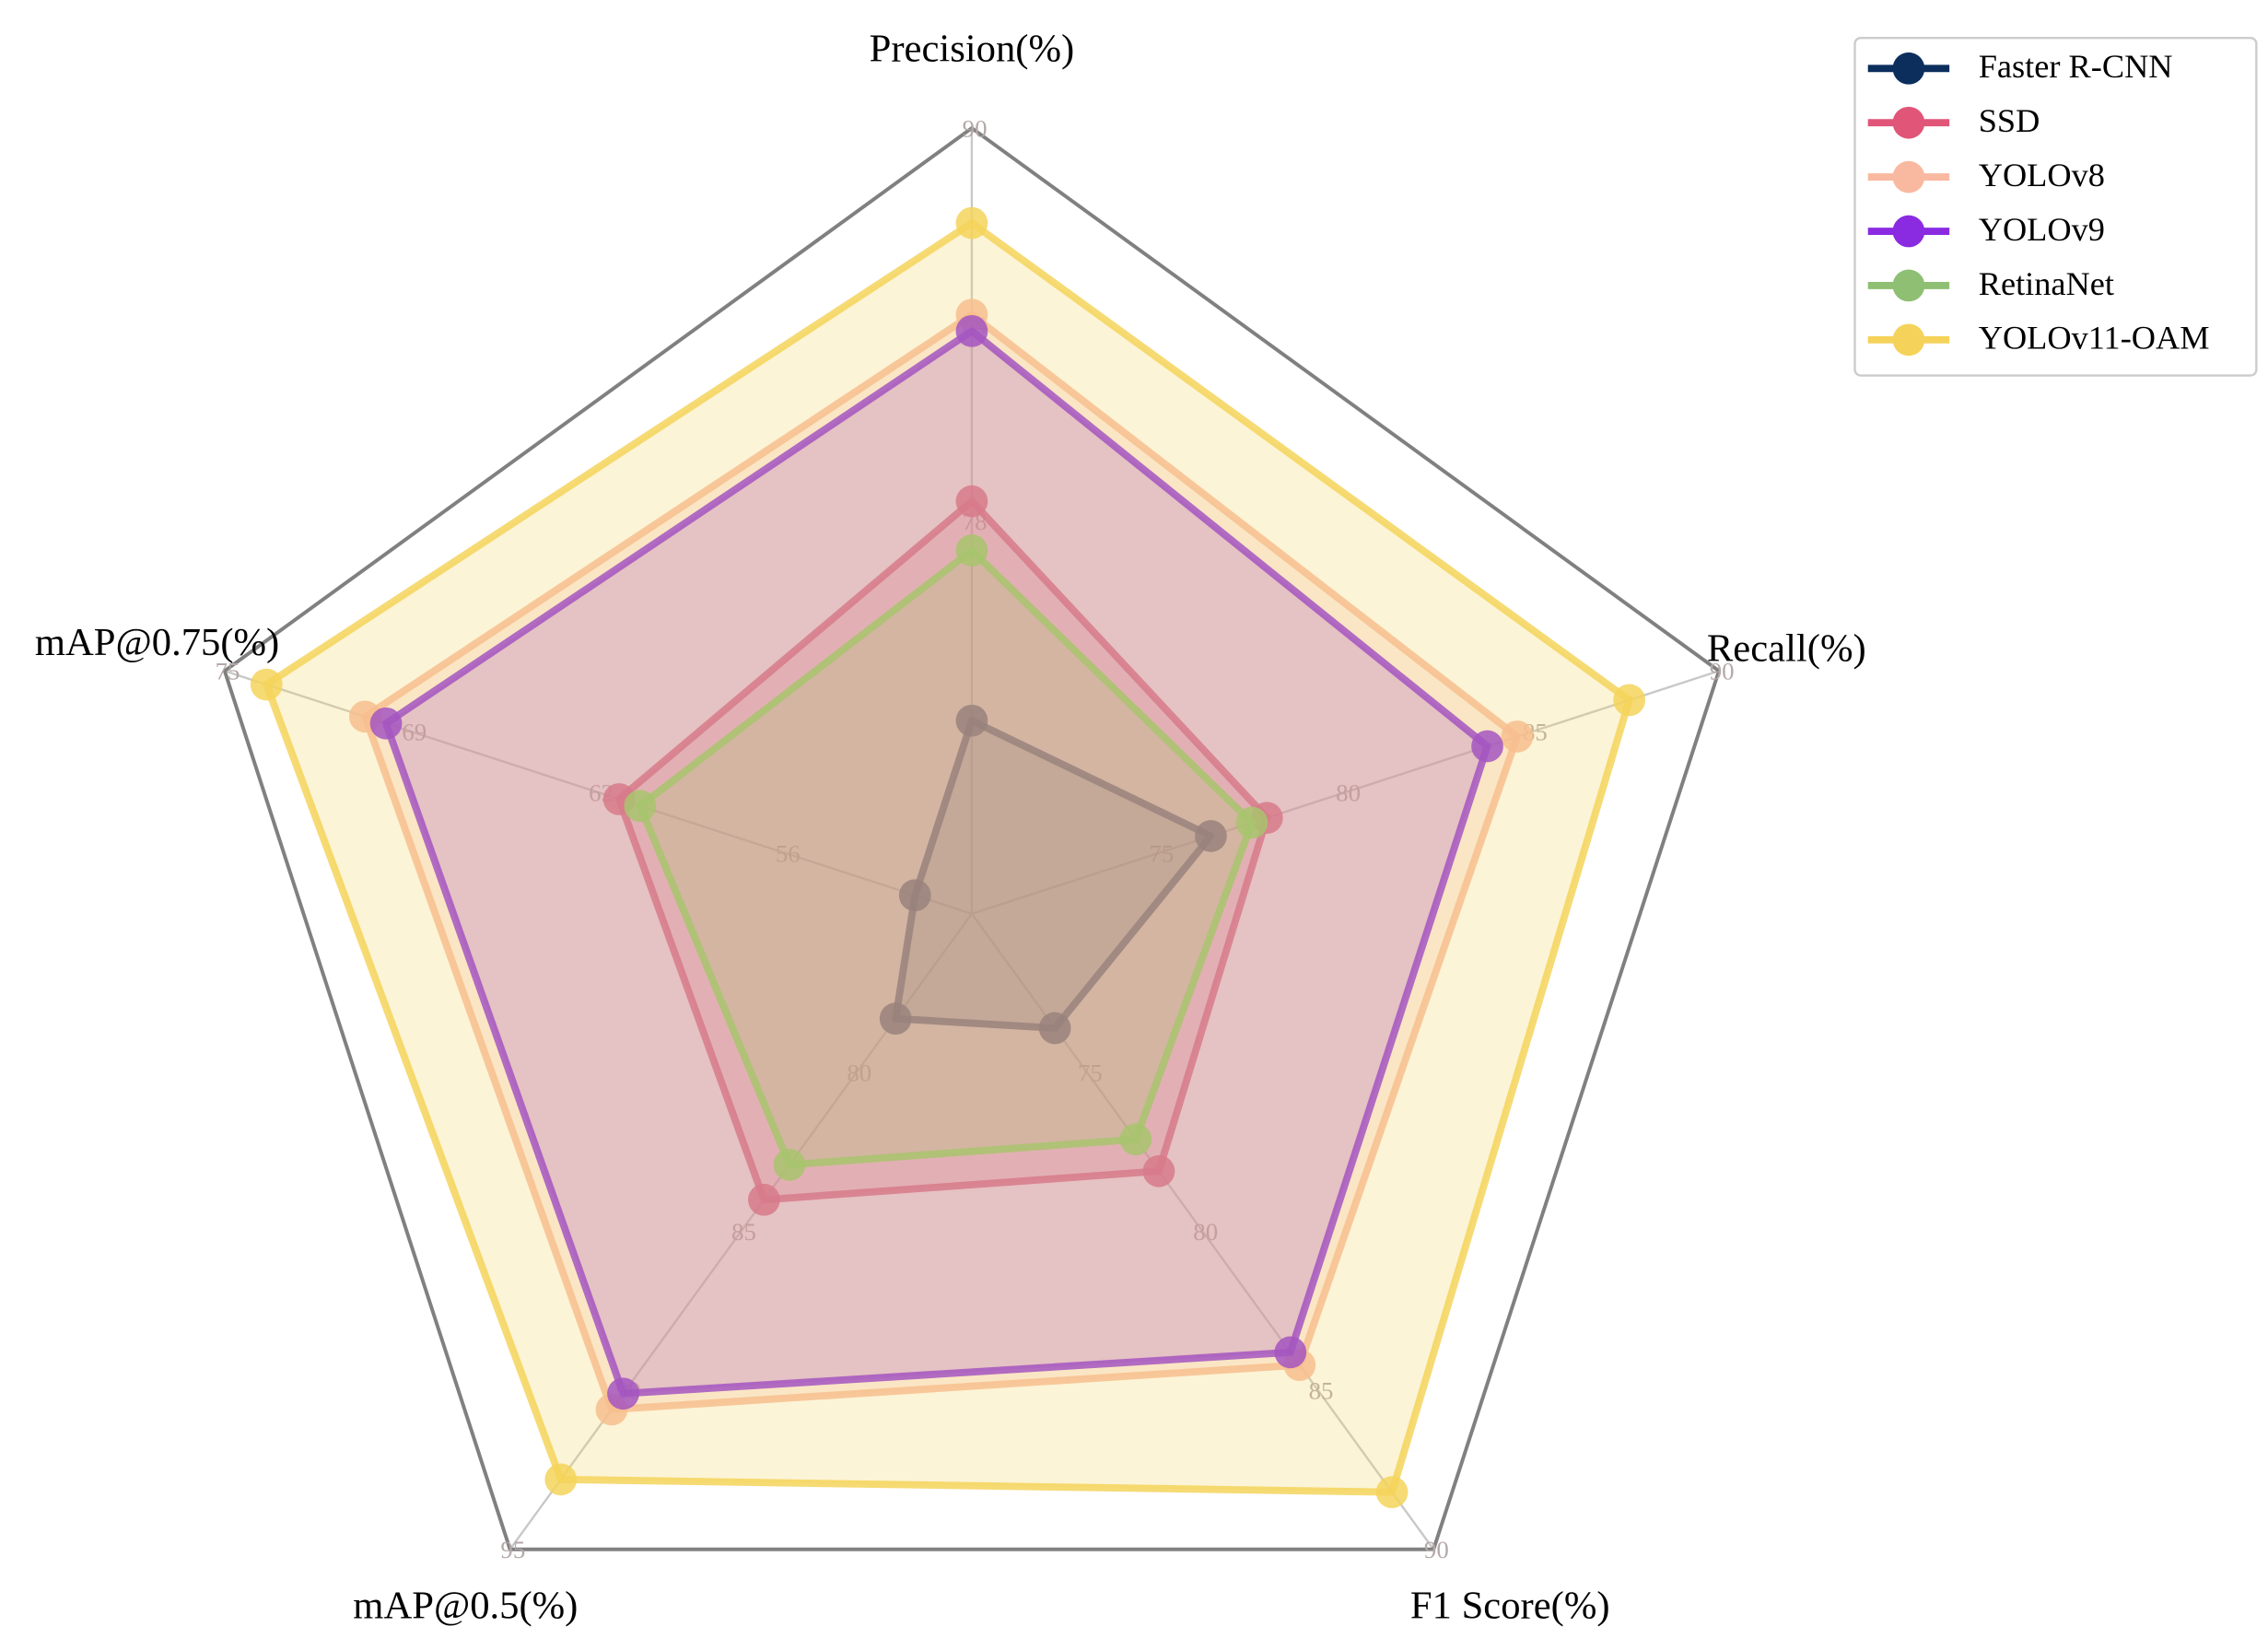 Image resolution: width=2268 pixels, height=1650 pixels. I want to click on legend-text: Faster R-CNN, so click(2076, 66).